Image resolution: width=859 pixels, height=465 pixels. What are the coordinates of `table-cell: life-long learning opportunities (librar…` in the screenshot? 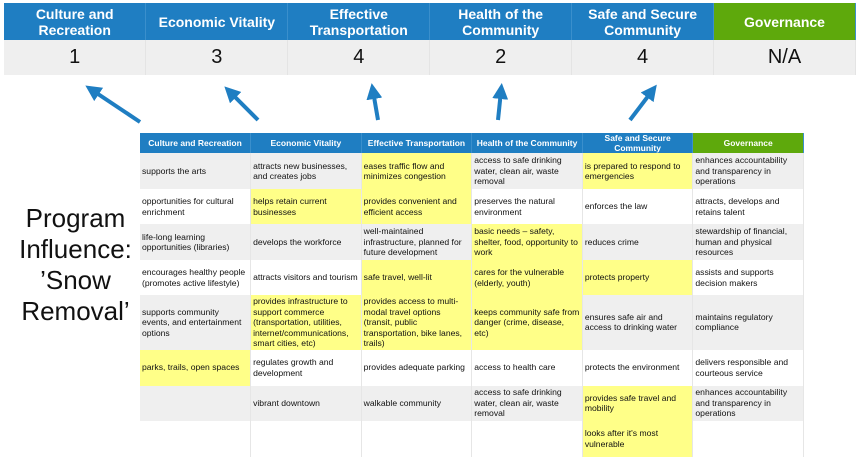 It's located at (196, 242).